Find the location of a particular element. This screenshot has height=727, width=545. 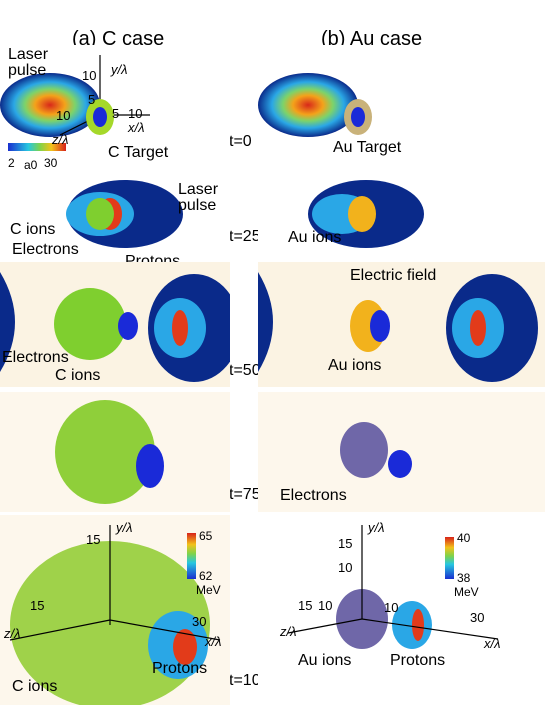

au-t100-graphic is located at coordinates (393, 587).